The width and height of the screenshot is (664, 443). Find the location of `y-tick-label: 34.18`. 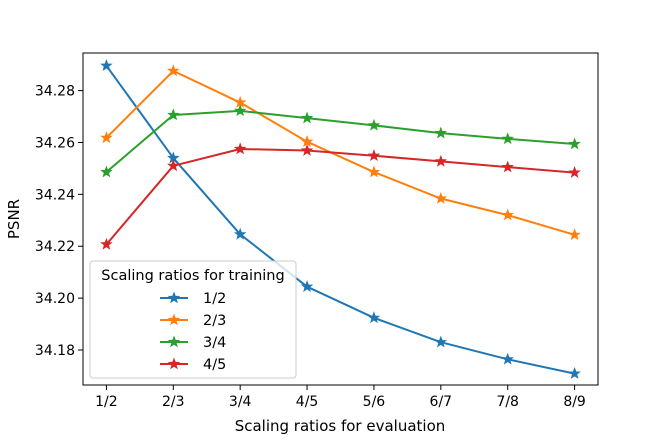

y-tick-label: 34.18 is located at coordinates (55, 351).